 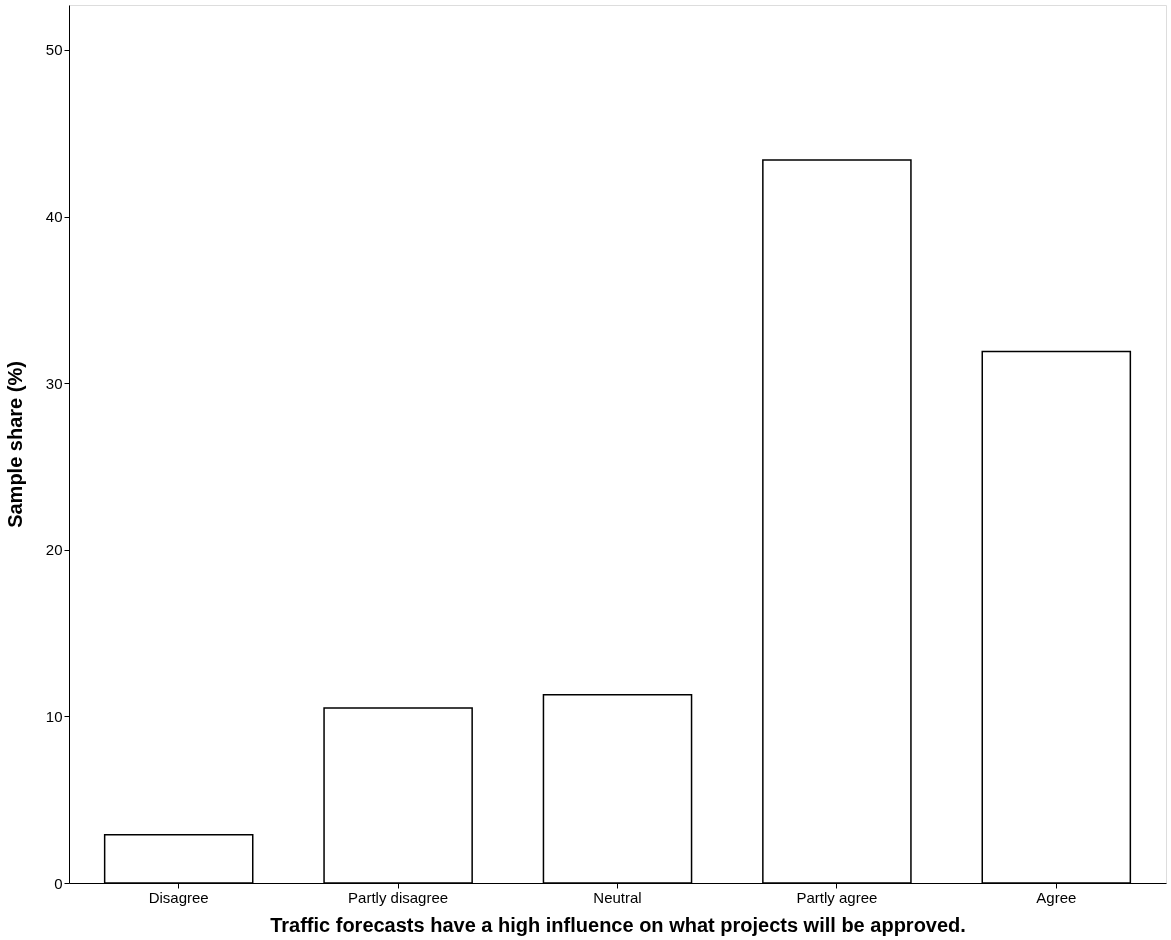 What do you see at coordinates (837, 897) in the screenshot?
I see `x-tick-label: Partly agree` at bounding box center [837, 897].